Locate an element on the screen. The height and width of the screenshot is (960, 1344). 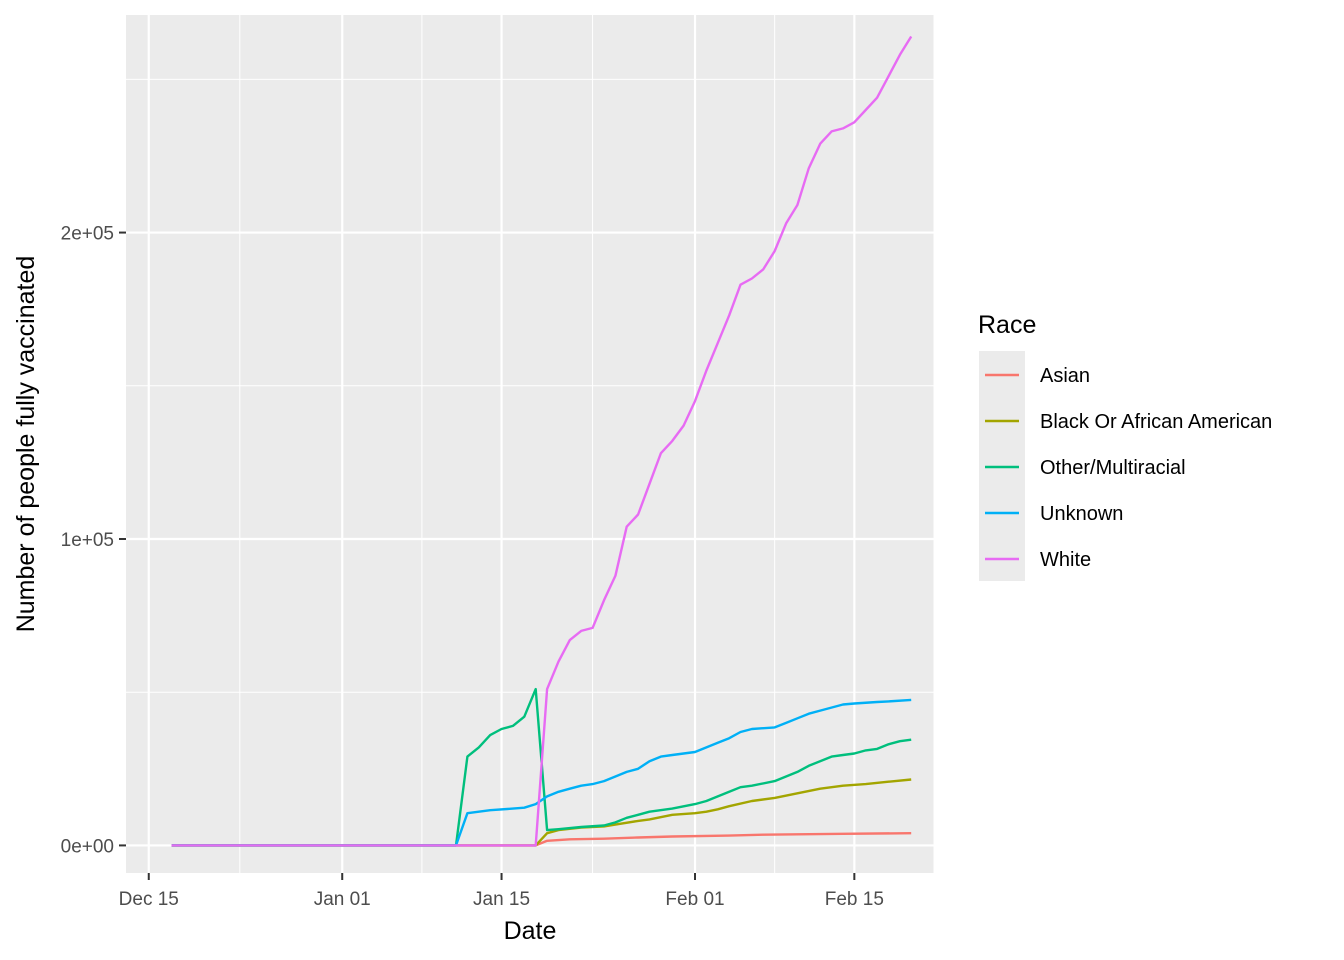
x-tick-label: Feb 15 is located at coordinates (854, 899).